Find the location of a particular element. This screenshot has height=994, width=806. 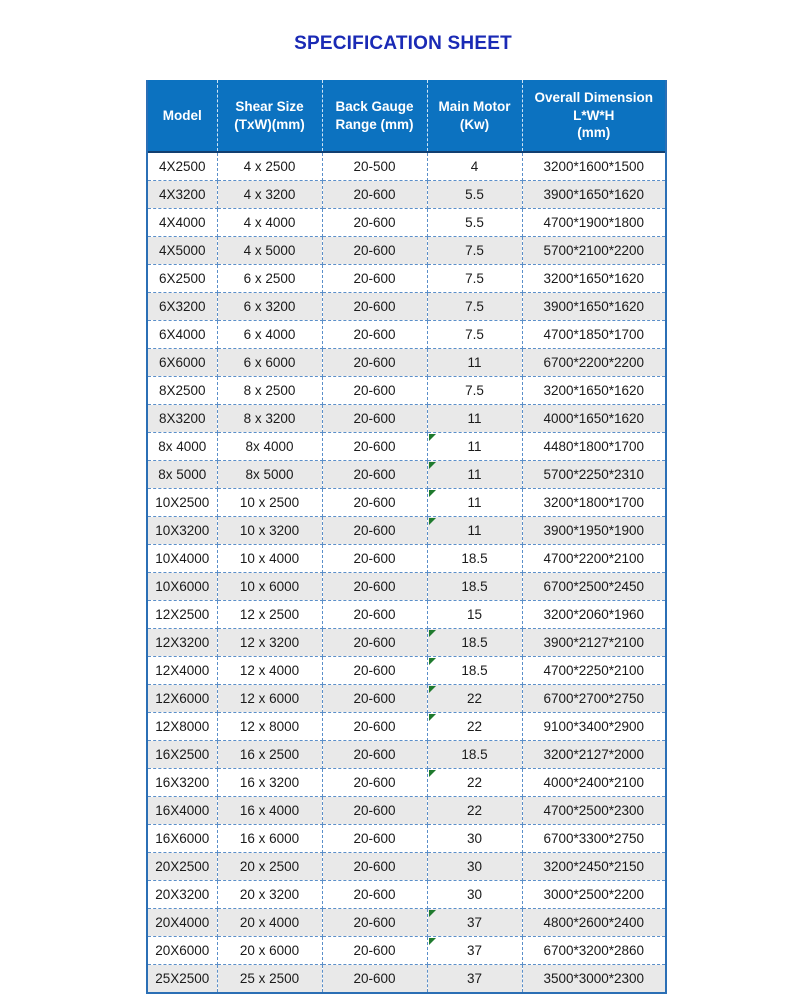

cell-shear: 8x 4000 is located at coordinates (270, 446).